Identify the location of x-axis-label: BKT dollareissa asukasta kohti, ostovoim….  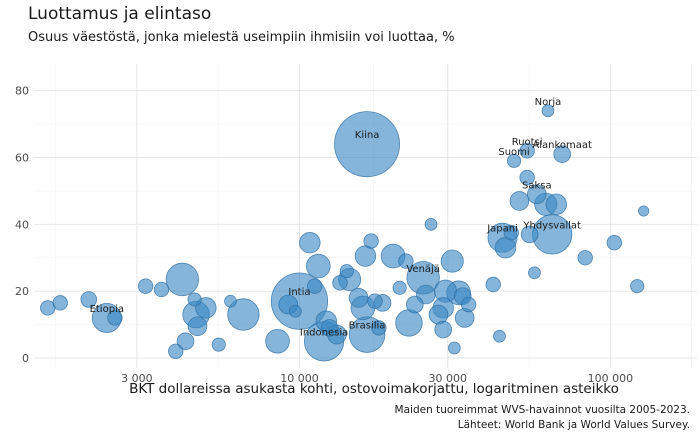
(374, 389).